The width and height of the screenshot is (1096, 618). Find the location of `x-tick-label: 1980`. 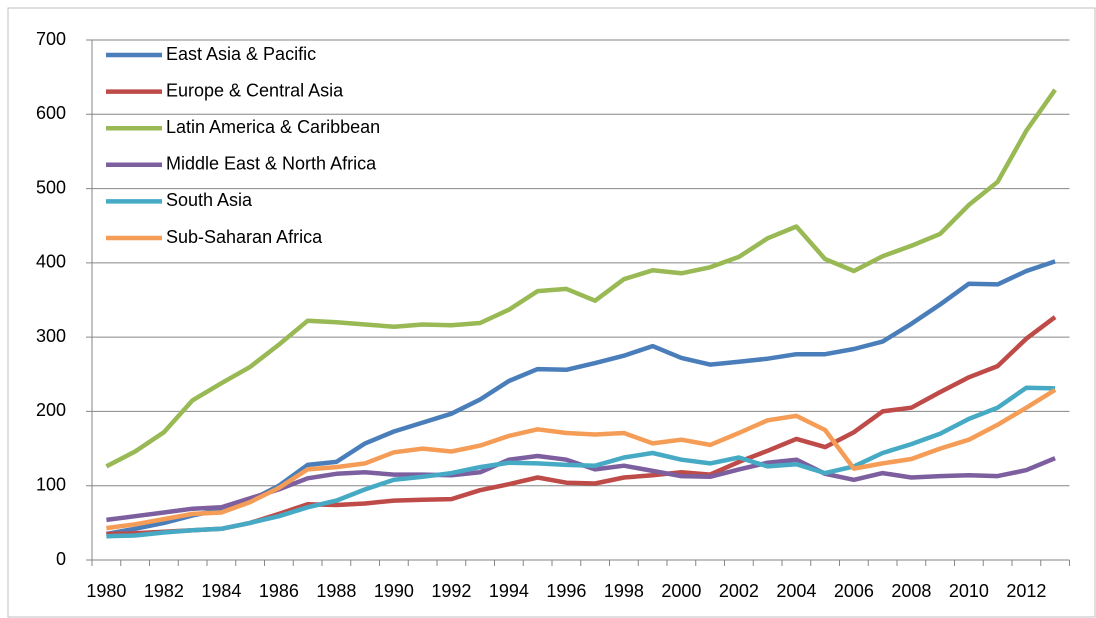

x-tick-label: 1980 is located at coordinates (106, 591).